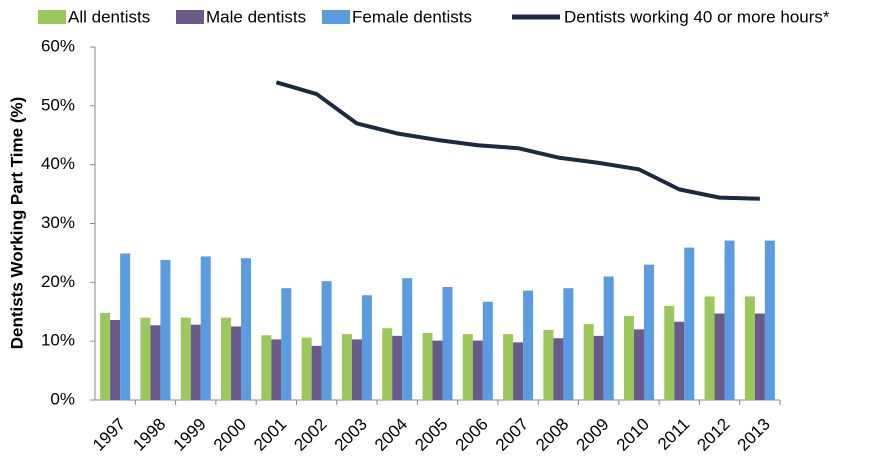 The image size is (869, 461). What do you see at coordinates (391, 435) in the screenshot?
I see `x-tick-label: 2004` at bounding box center [391, 435].